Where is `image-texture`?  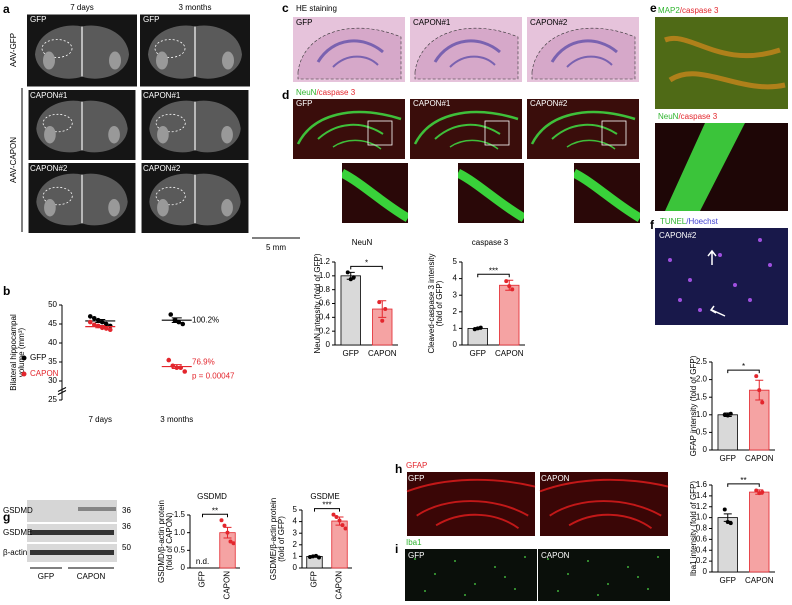
image-texture is located at coordinates (705, 167).